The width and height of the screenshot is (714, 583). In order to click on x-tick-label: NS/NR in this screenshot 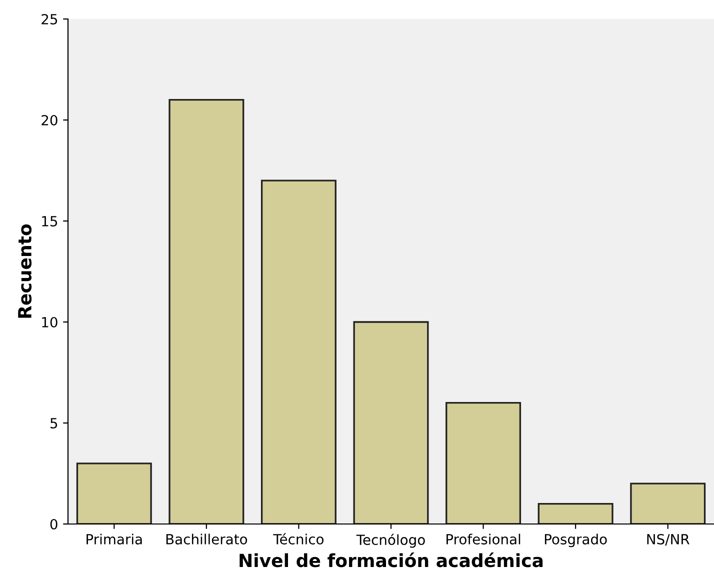, I will do `click(668, 540)`.